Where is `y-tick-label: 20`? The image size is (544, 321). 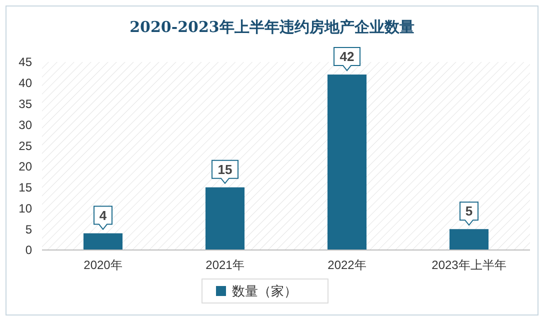
y-tick-label: 20 is located at coordinates (25, 167).